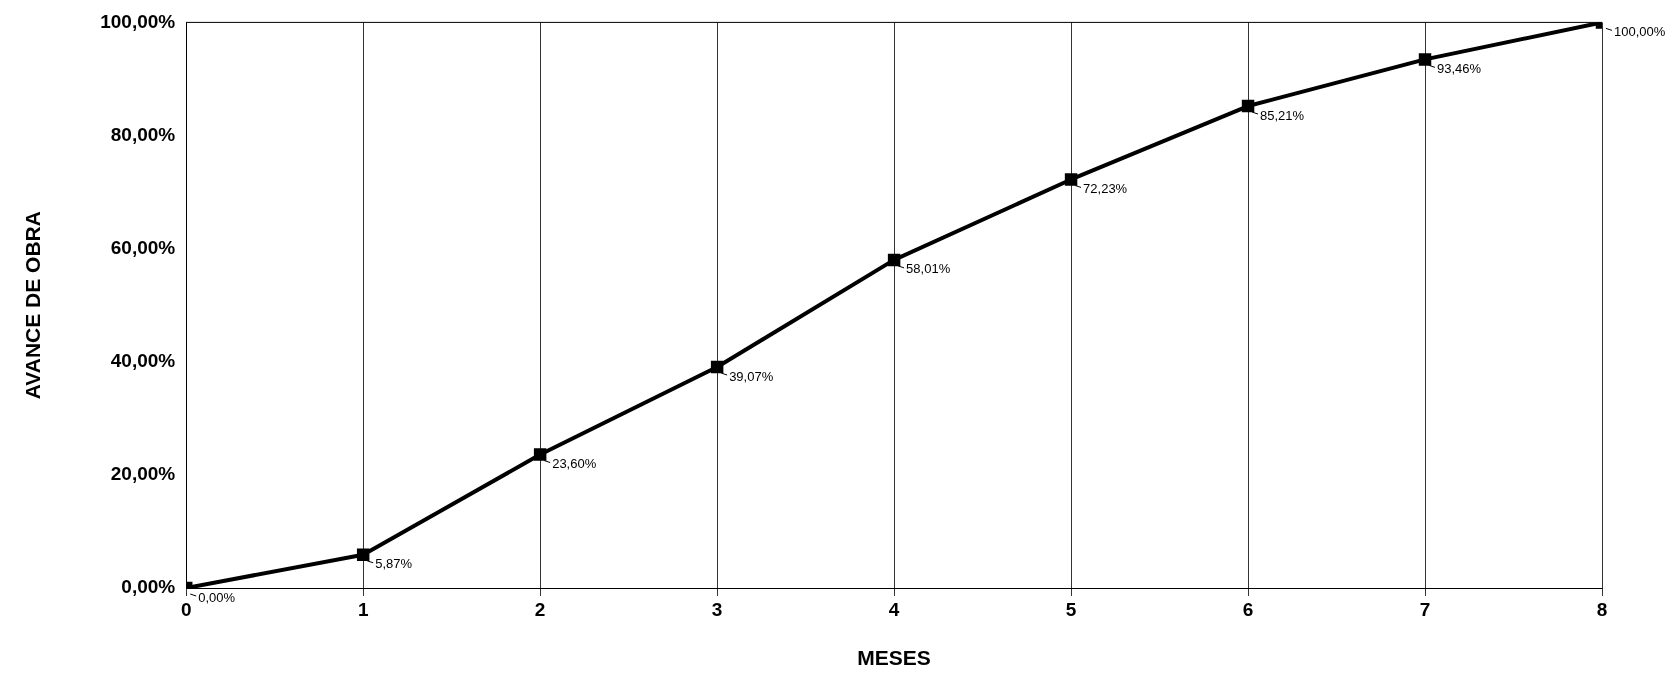  What do you see at coordinates (894, 609) in the screenshot?
I see `x-tick-label: 4` at bounding box center [894, 609].